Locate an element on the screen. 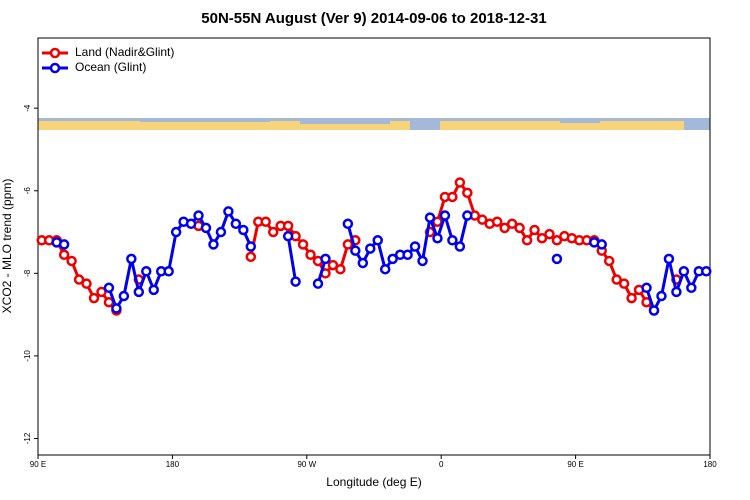 This screenshot has width=750, height=500. legend-label: Ocean (Glint) is located at coordinates (110, 67).